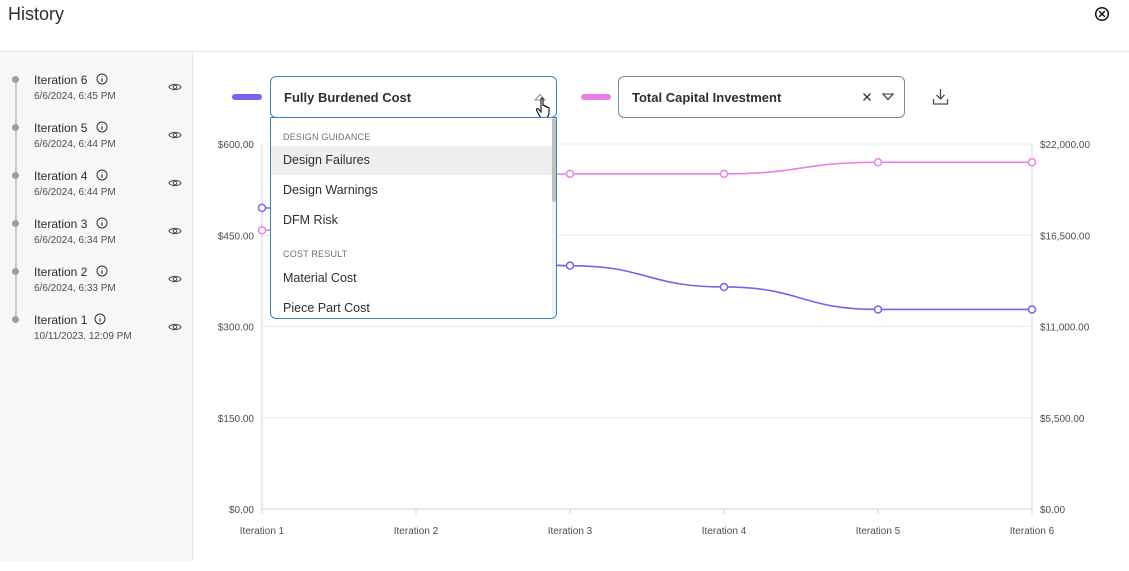 This screenshot has height=571, width=1129. I want to click on iteration-label: Iteration 6, so click(61, 80).